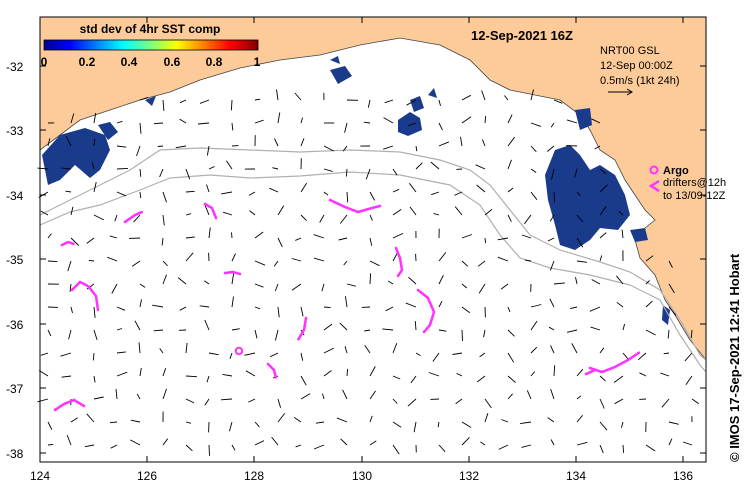  Describe the element at coordinates (15, 325) in the screenshot. I see `lat-tick-label: -36` at that location.